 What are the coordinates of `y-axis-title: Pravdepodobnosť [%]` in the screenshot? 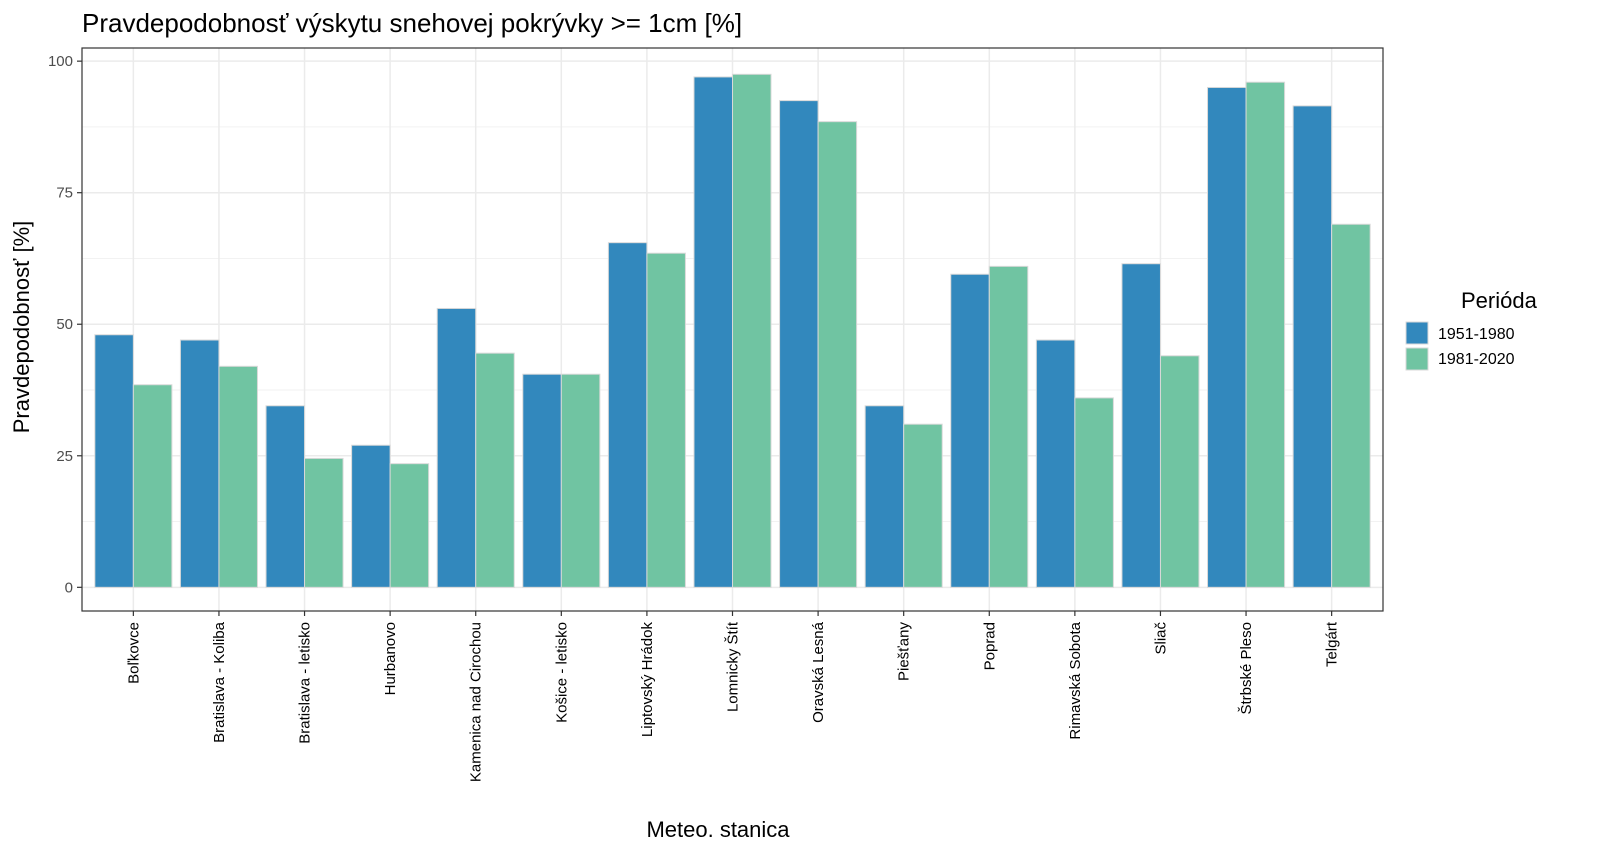 It's located at (21, 327).